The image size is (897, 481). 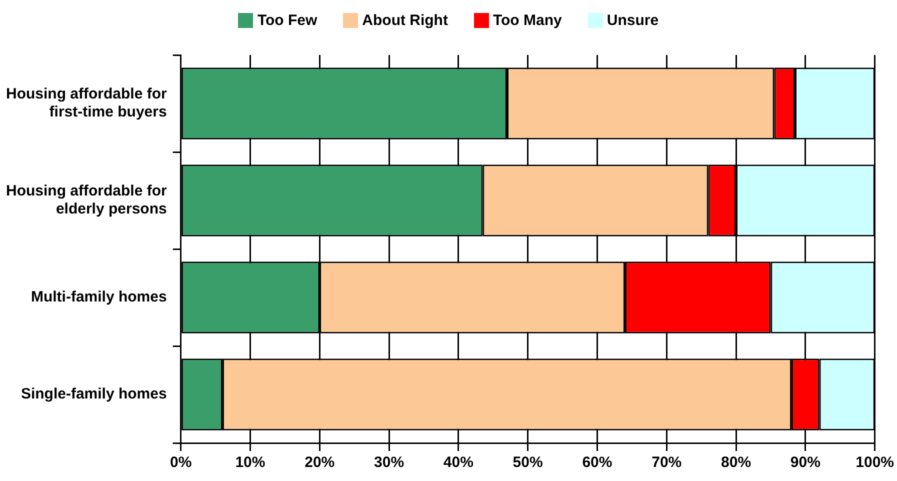 I want to click on y-tick-label: Single-family homes, so click(x=93, y=394).